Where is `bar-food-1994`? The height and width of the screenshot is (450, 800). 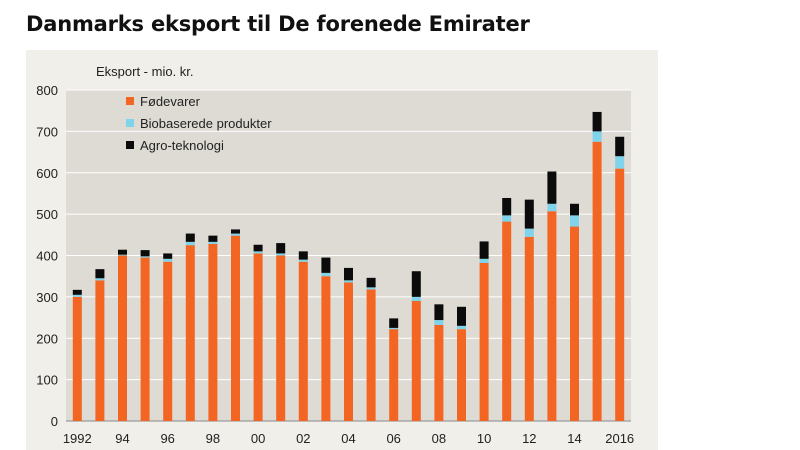
bar-food-1994 is located at coordinates (122, 338).